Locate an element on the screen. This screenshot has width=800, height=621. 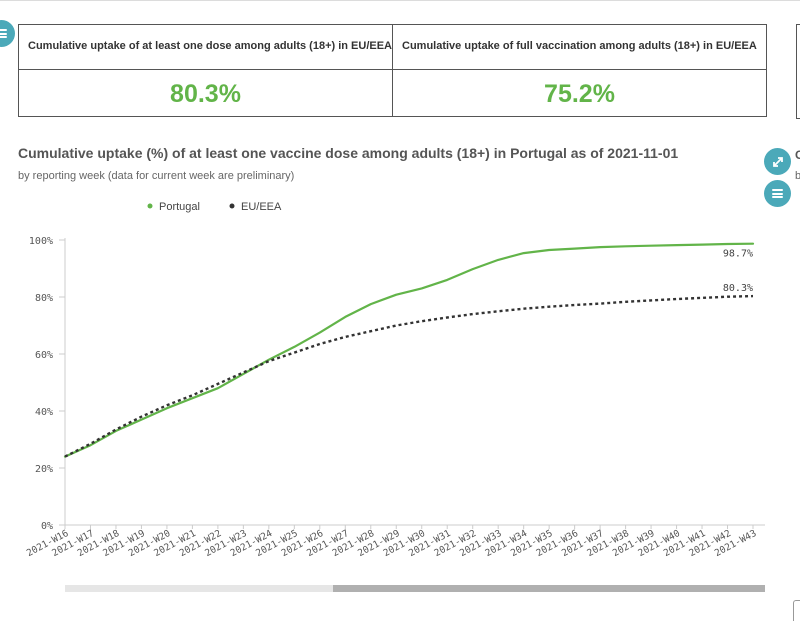
y-tick-label: 80% is located at coordinates (44, 298).